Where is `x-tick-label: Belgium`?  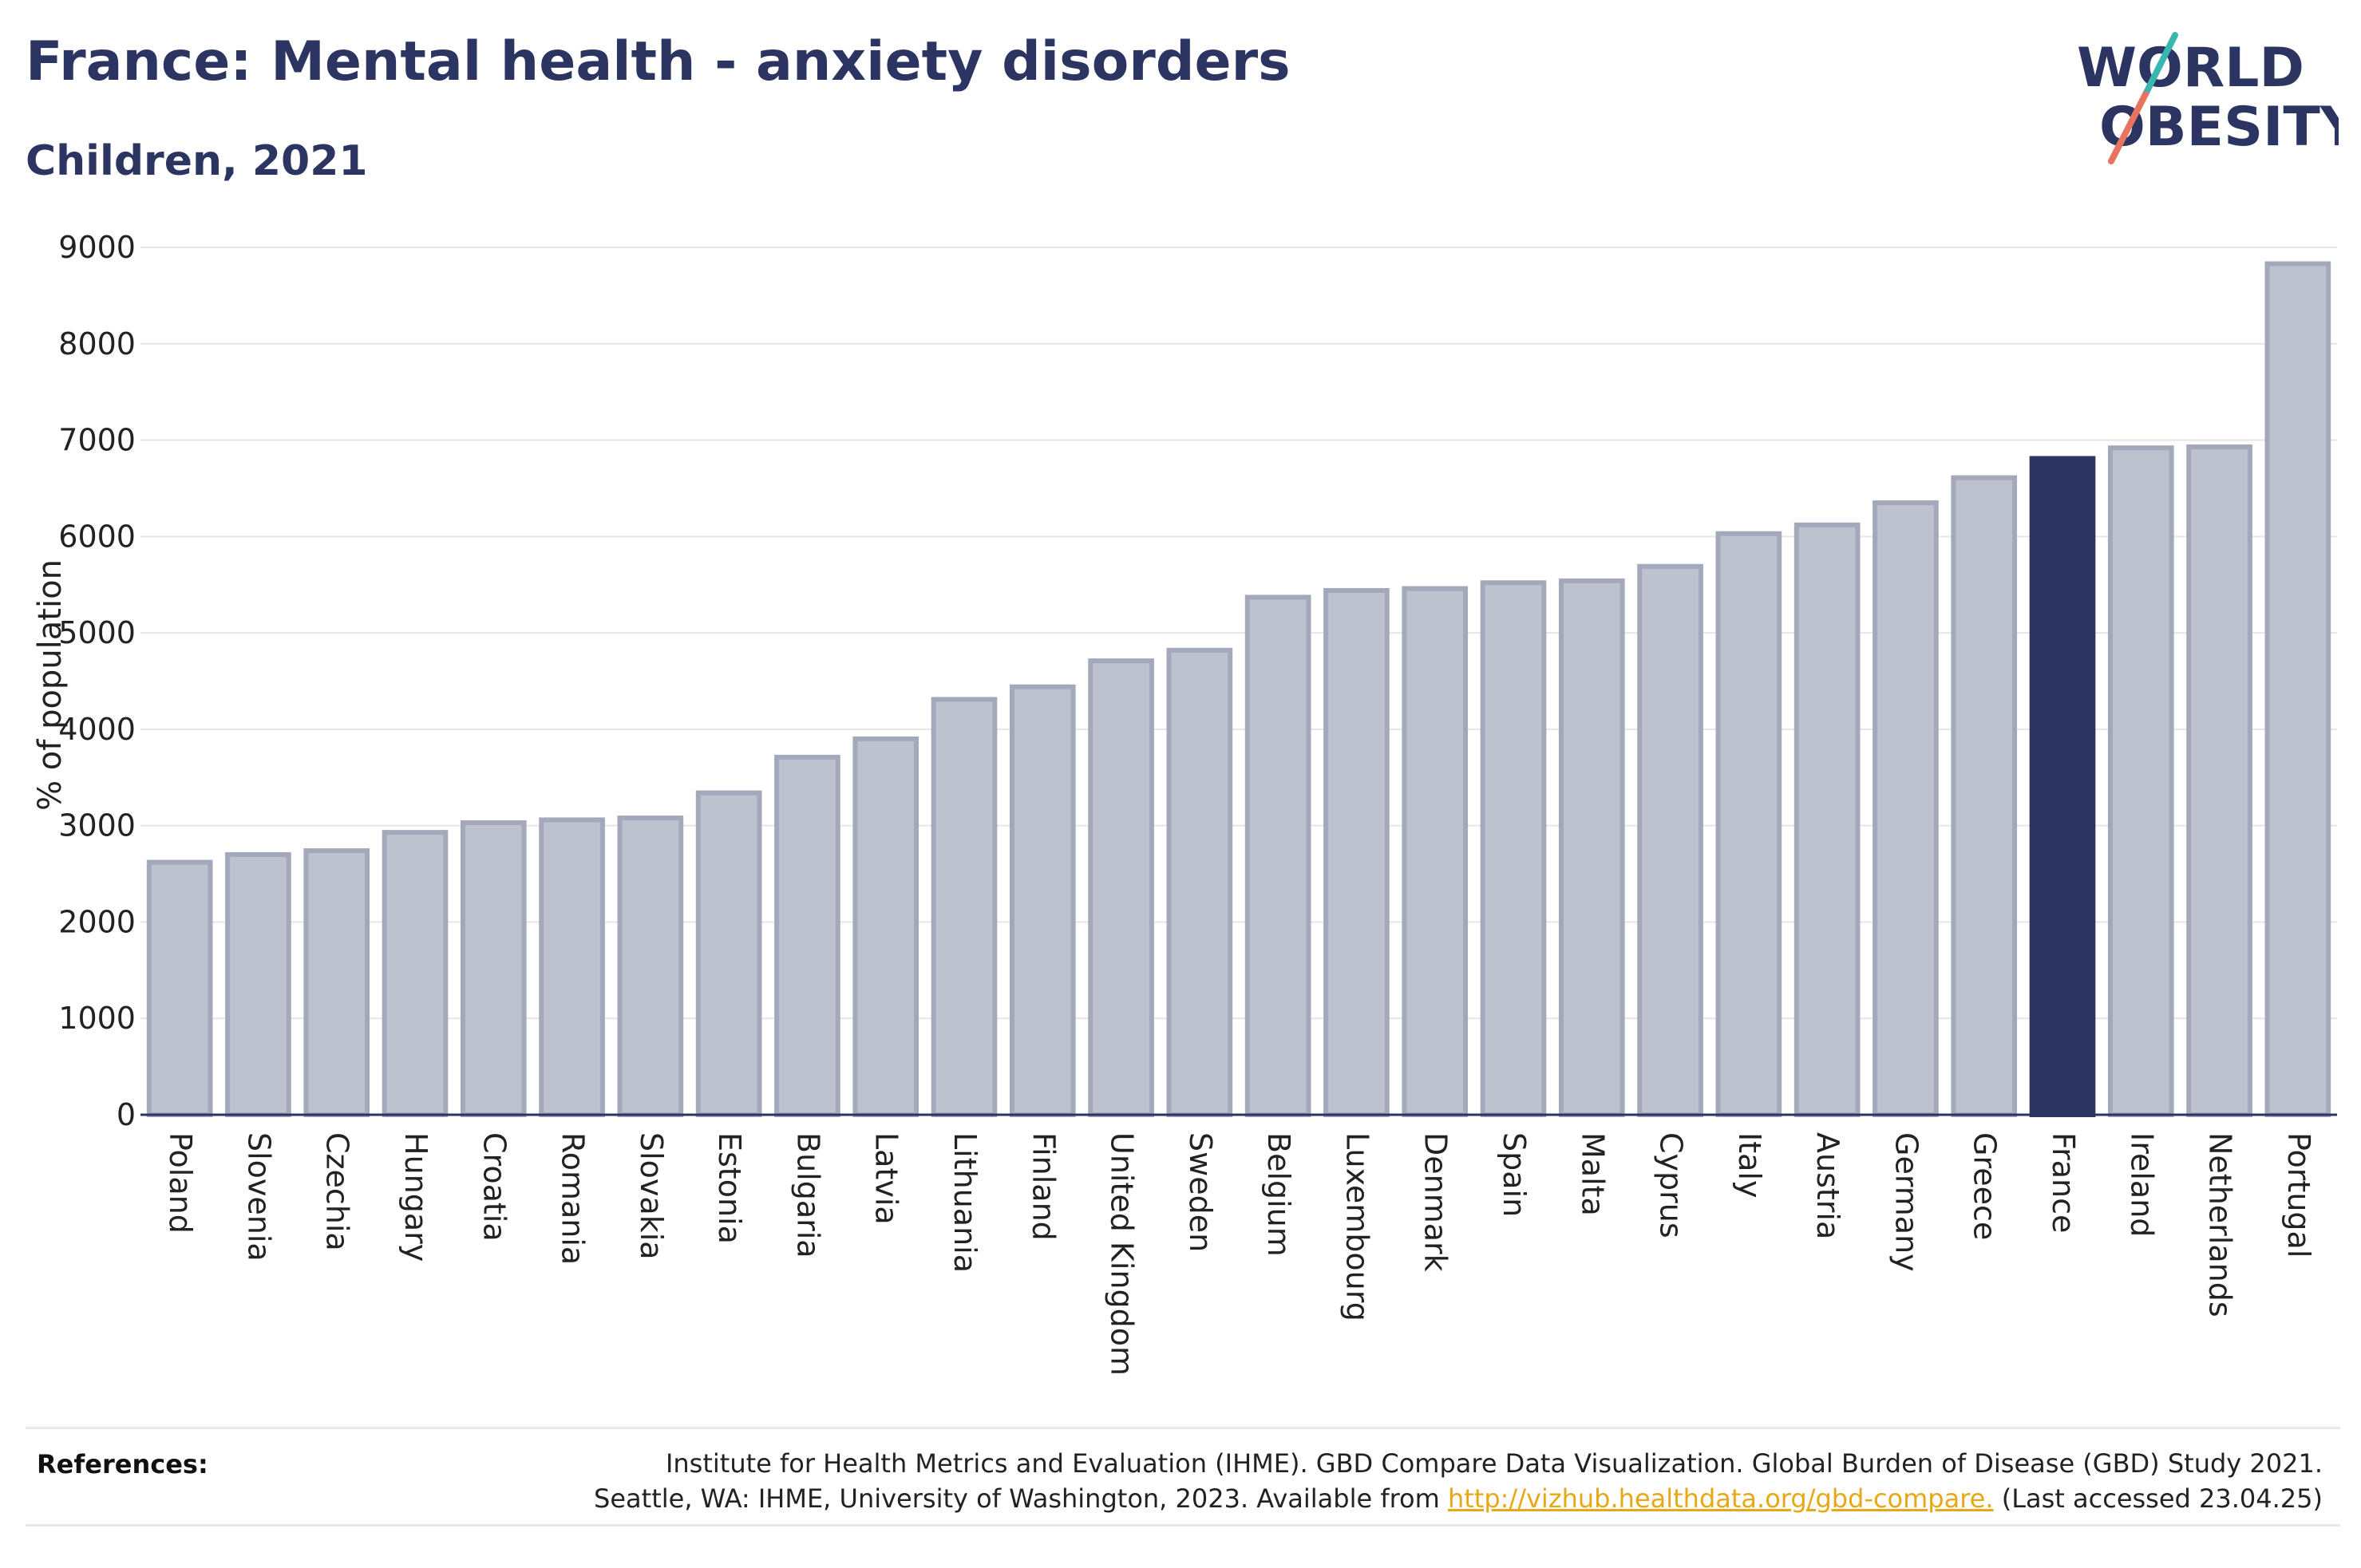 x-tick-label: Belgium is located at coordinates (1278, 1194).